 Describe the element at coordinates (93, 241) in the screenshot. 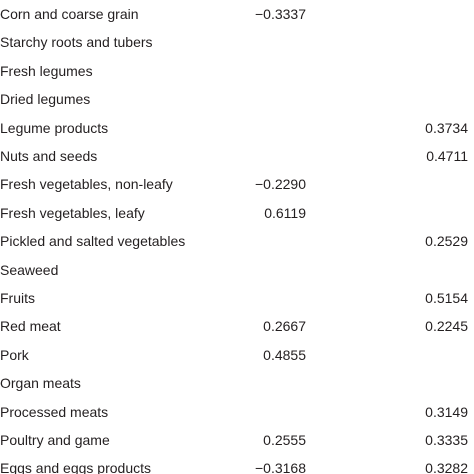

I see `row-label: Pickled and salted vegetables` at that location.